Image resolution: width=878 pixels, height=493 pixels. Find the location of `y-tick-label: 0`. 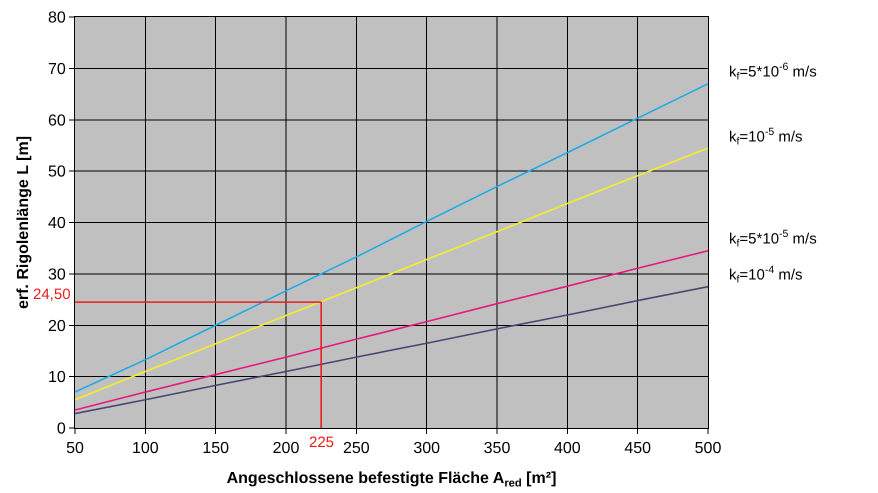

y-tick-label: 0 is located at coordinates (61, 429).